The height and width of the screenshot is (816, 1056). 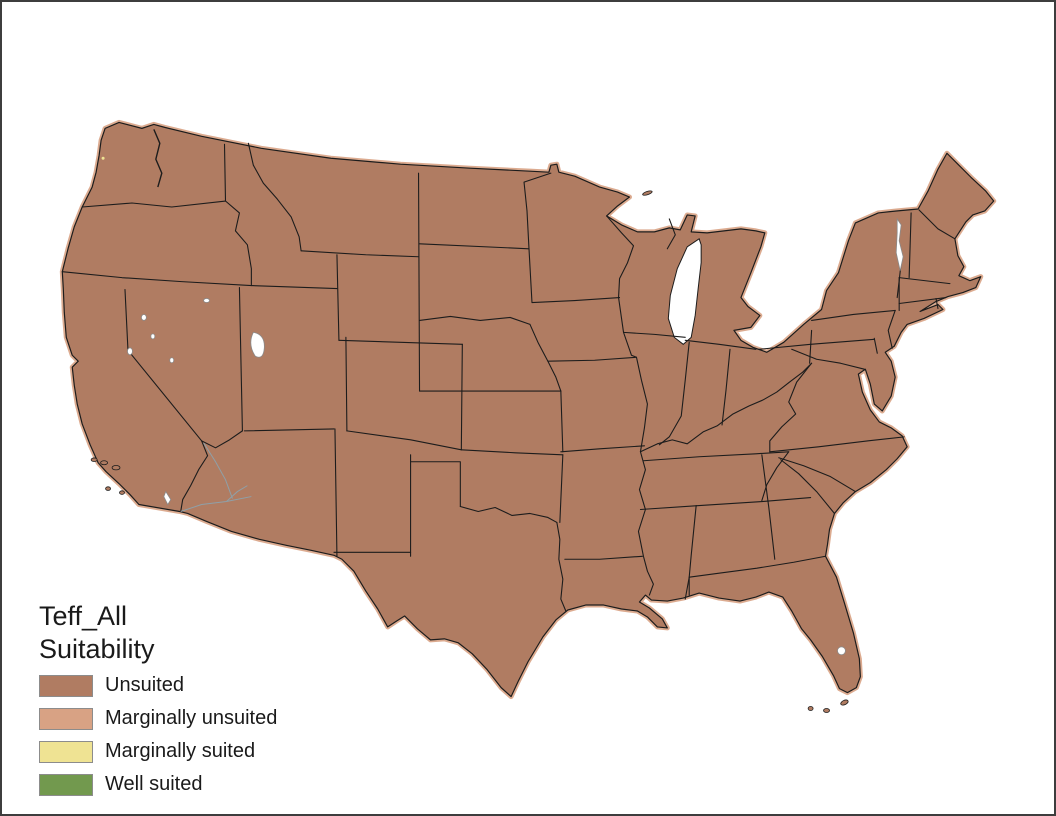 I want to click on lake-michigan, so click(x=684, y=291).